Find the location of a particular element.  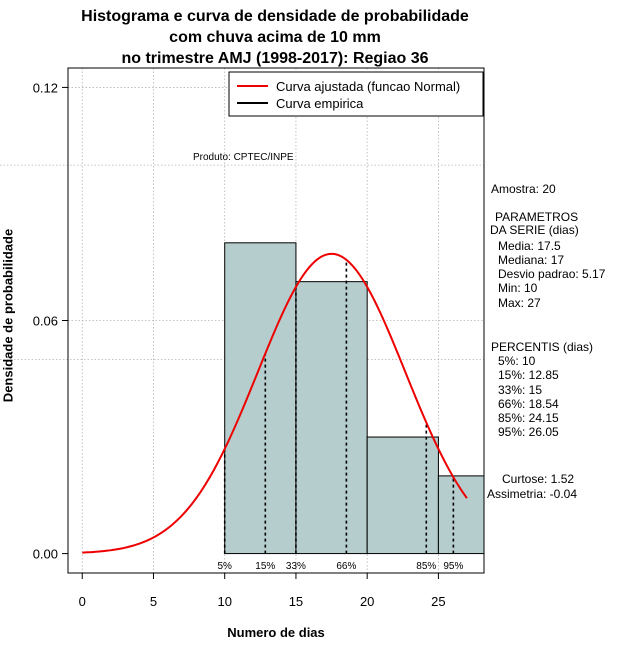

percentile-5: 5%: 10 is located at coordinates (517, 361).